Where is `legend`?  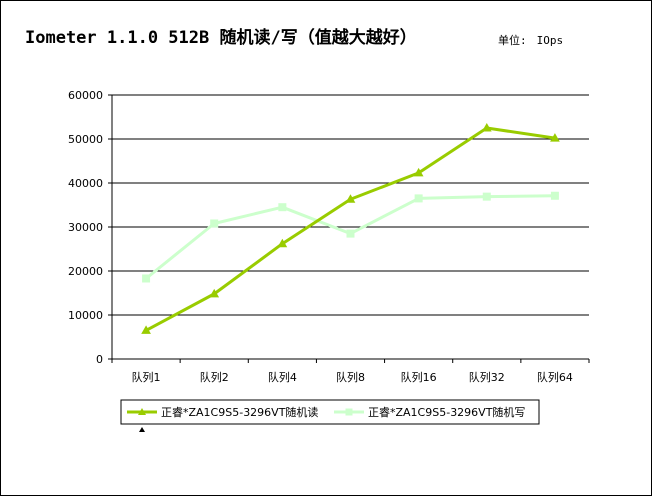
legend is located at coordinates (330, 412).